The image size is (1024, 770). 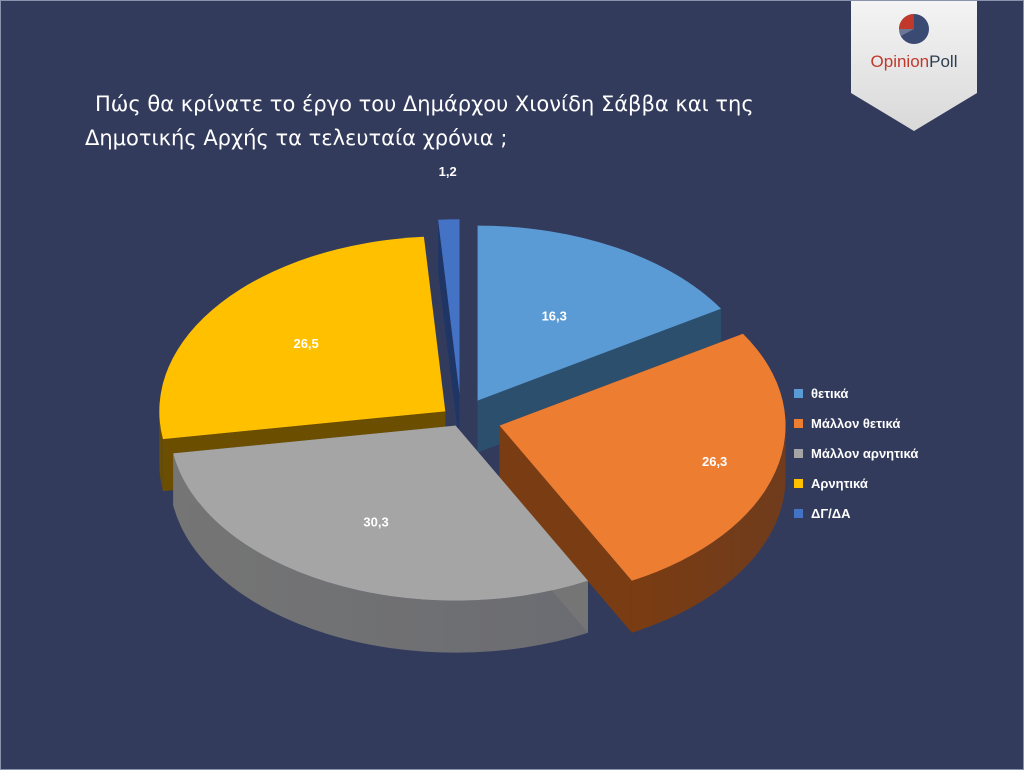 I want to click on data-label-θετικά: 16,3, so click(x=554, y=316).